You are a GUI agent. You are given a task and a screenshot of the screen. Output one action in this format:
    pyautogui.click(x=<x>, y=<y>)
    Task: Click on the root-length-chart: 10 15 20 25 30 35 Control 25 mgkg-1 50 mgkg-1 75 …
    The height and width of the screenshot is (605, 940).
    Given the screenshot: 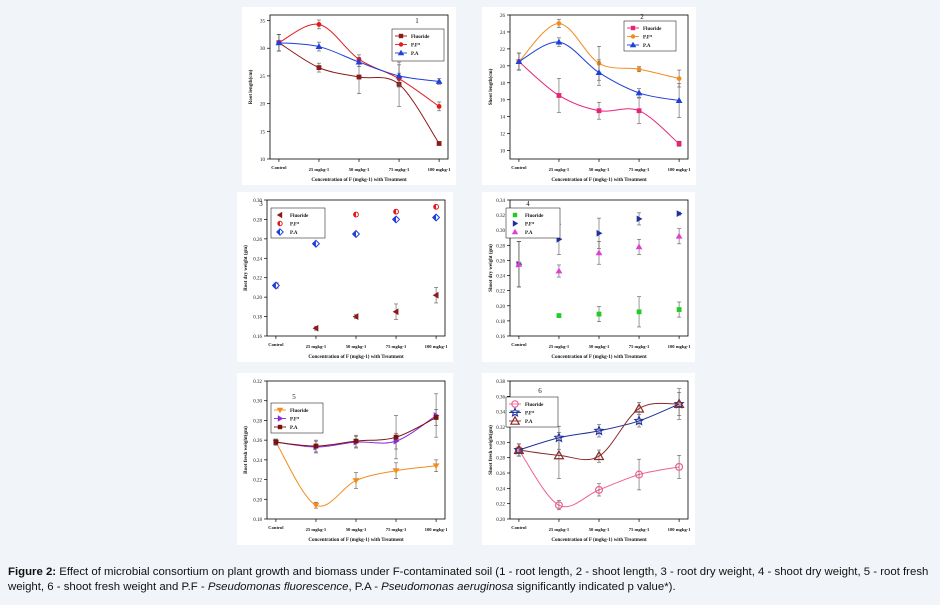 What is the action you would take?
    pyautogui.click(x=350, y=98)
    